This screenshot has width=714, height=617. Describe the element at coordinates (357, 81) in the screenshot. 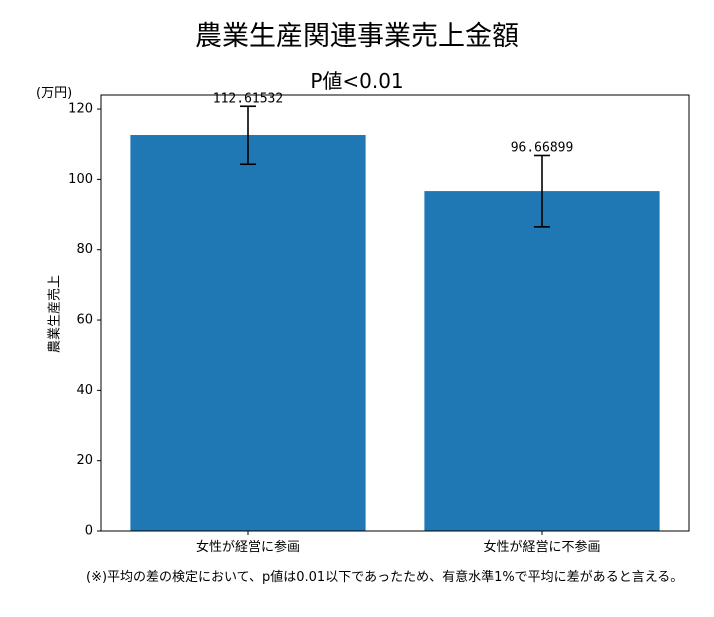

I see `chart-subtitle: P値<0.01` at that location.